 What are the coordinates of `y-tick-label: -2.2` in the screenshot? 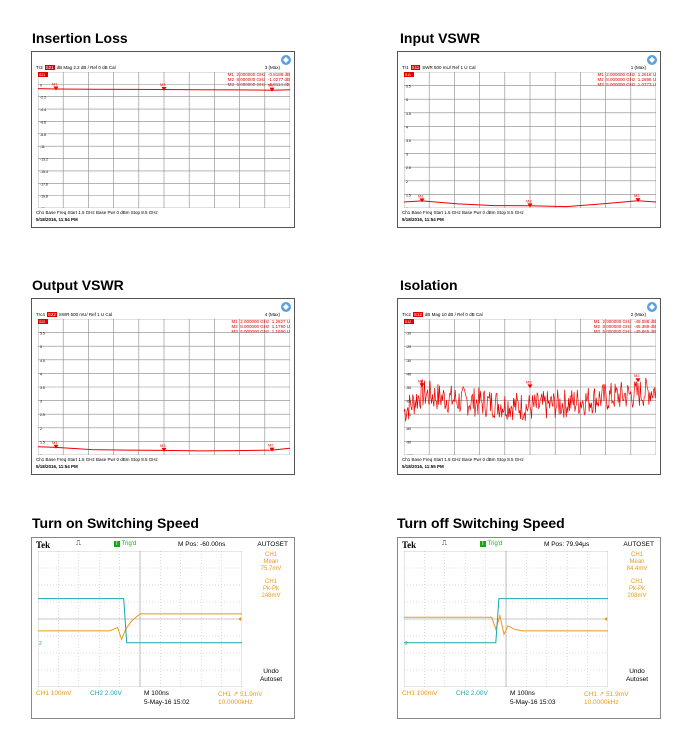 It's located at (43, 98).